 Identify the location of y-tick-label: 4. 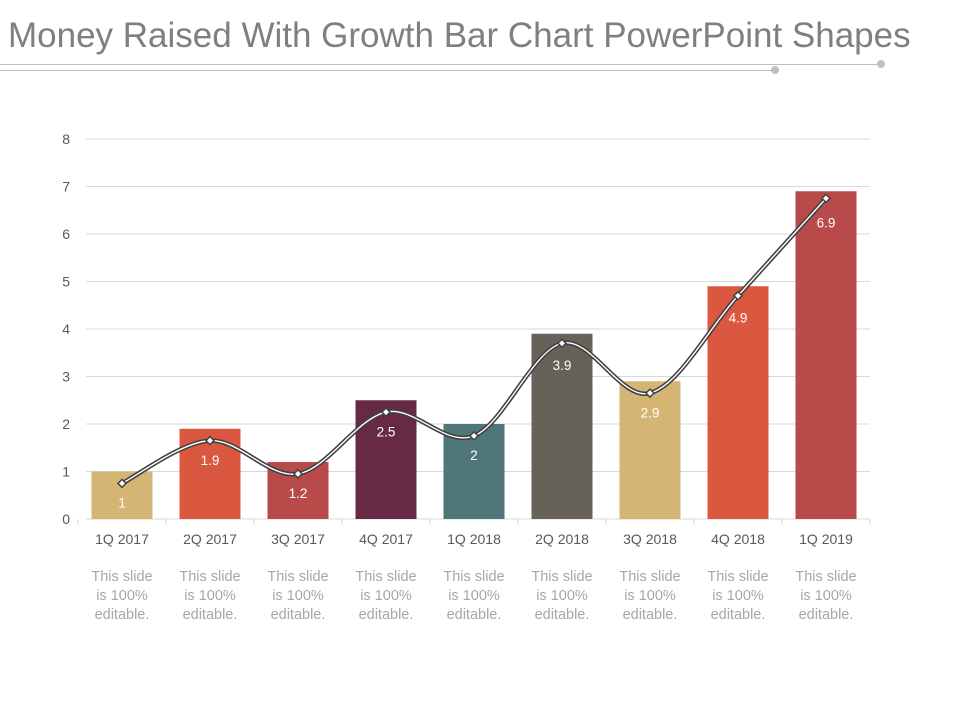
(66, 329).